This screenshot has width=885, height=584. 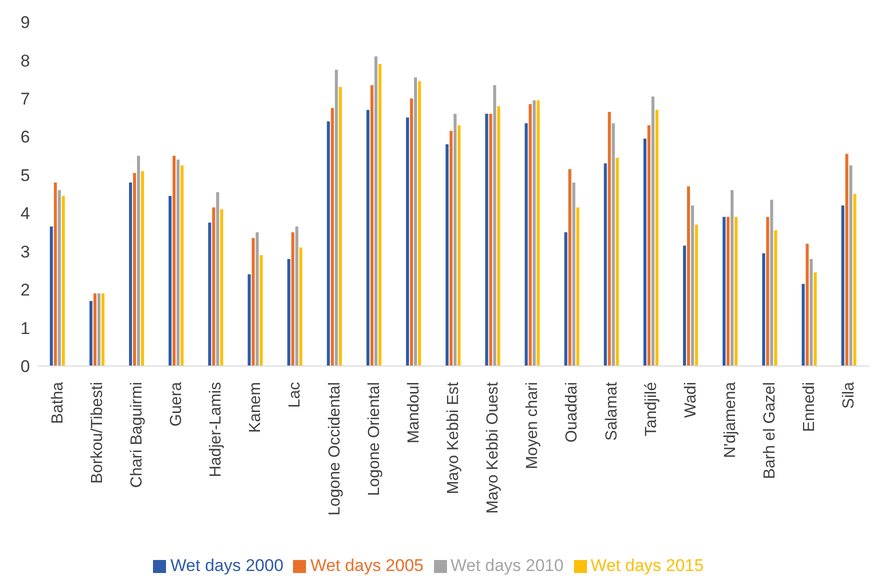 What do you see at coordinates (335, 449) in the screenshot?
I see `x-tick-label: Logone Occidental` at bounding box center [335, 449].